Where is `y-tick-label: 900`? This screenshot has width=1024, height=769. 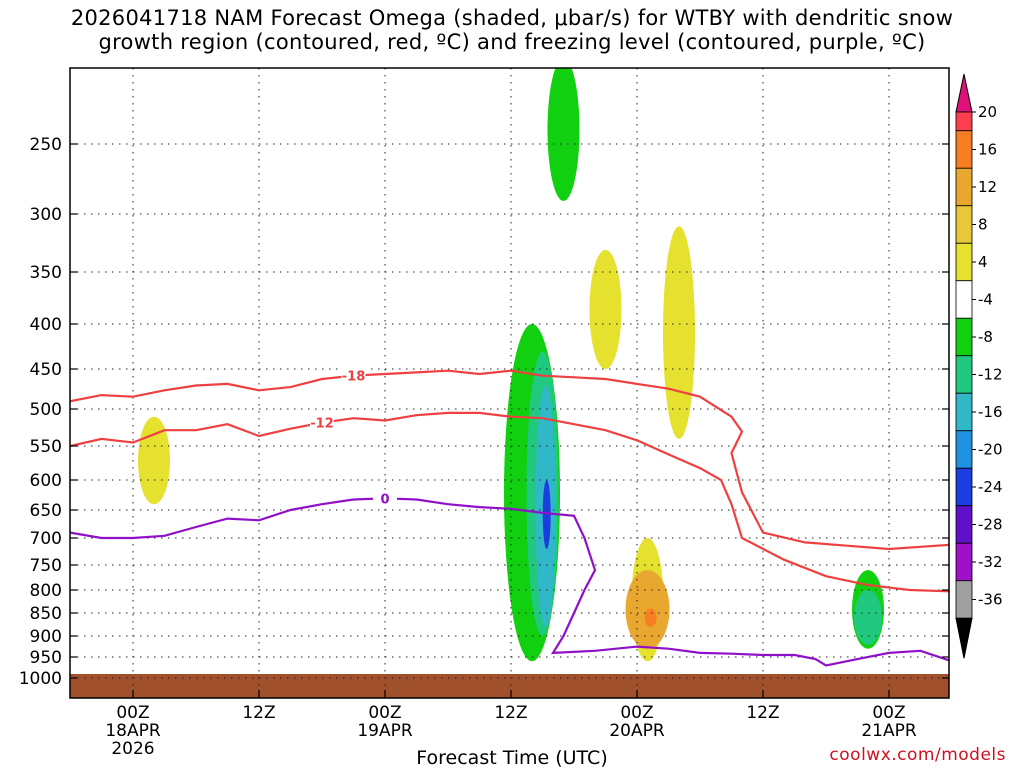 y-tick-label: 900 is located at coordinates (46, 637).